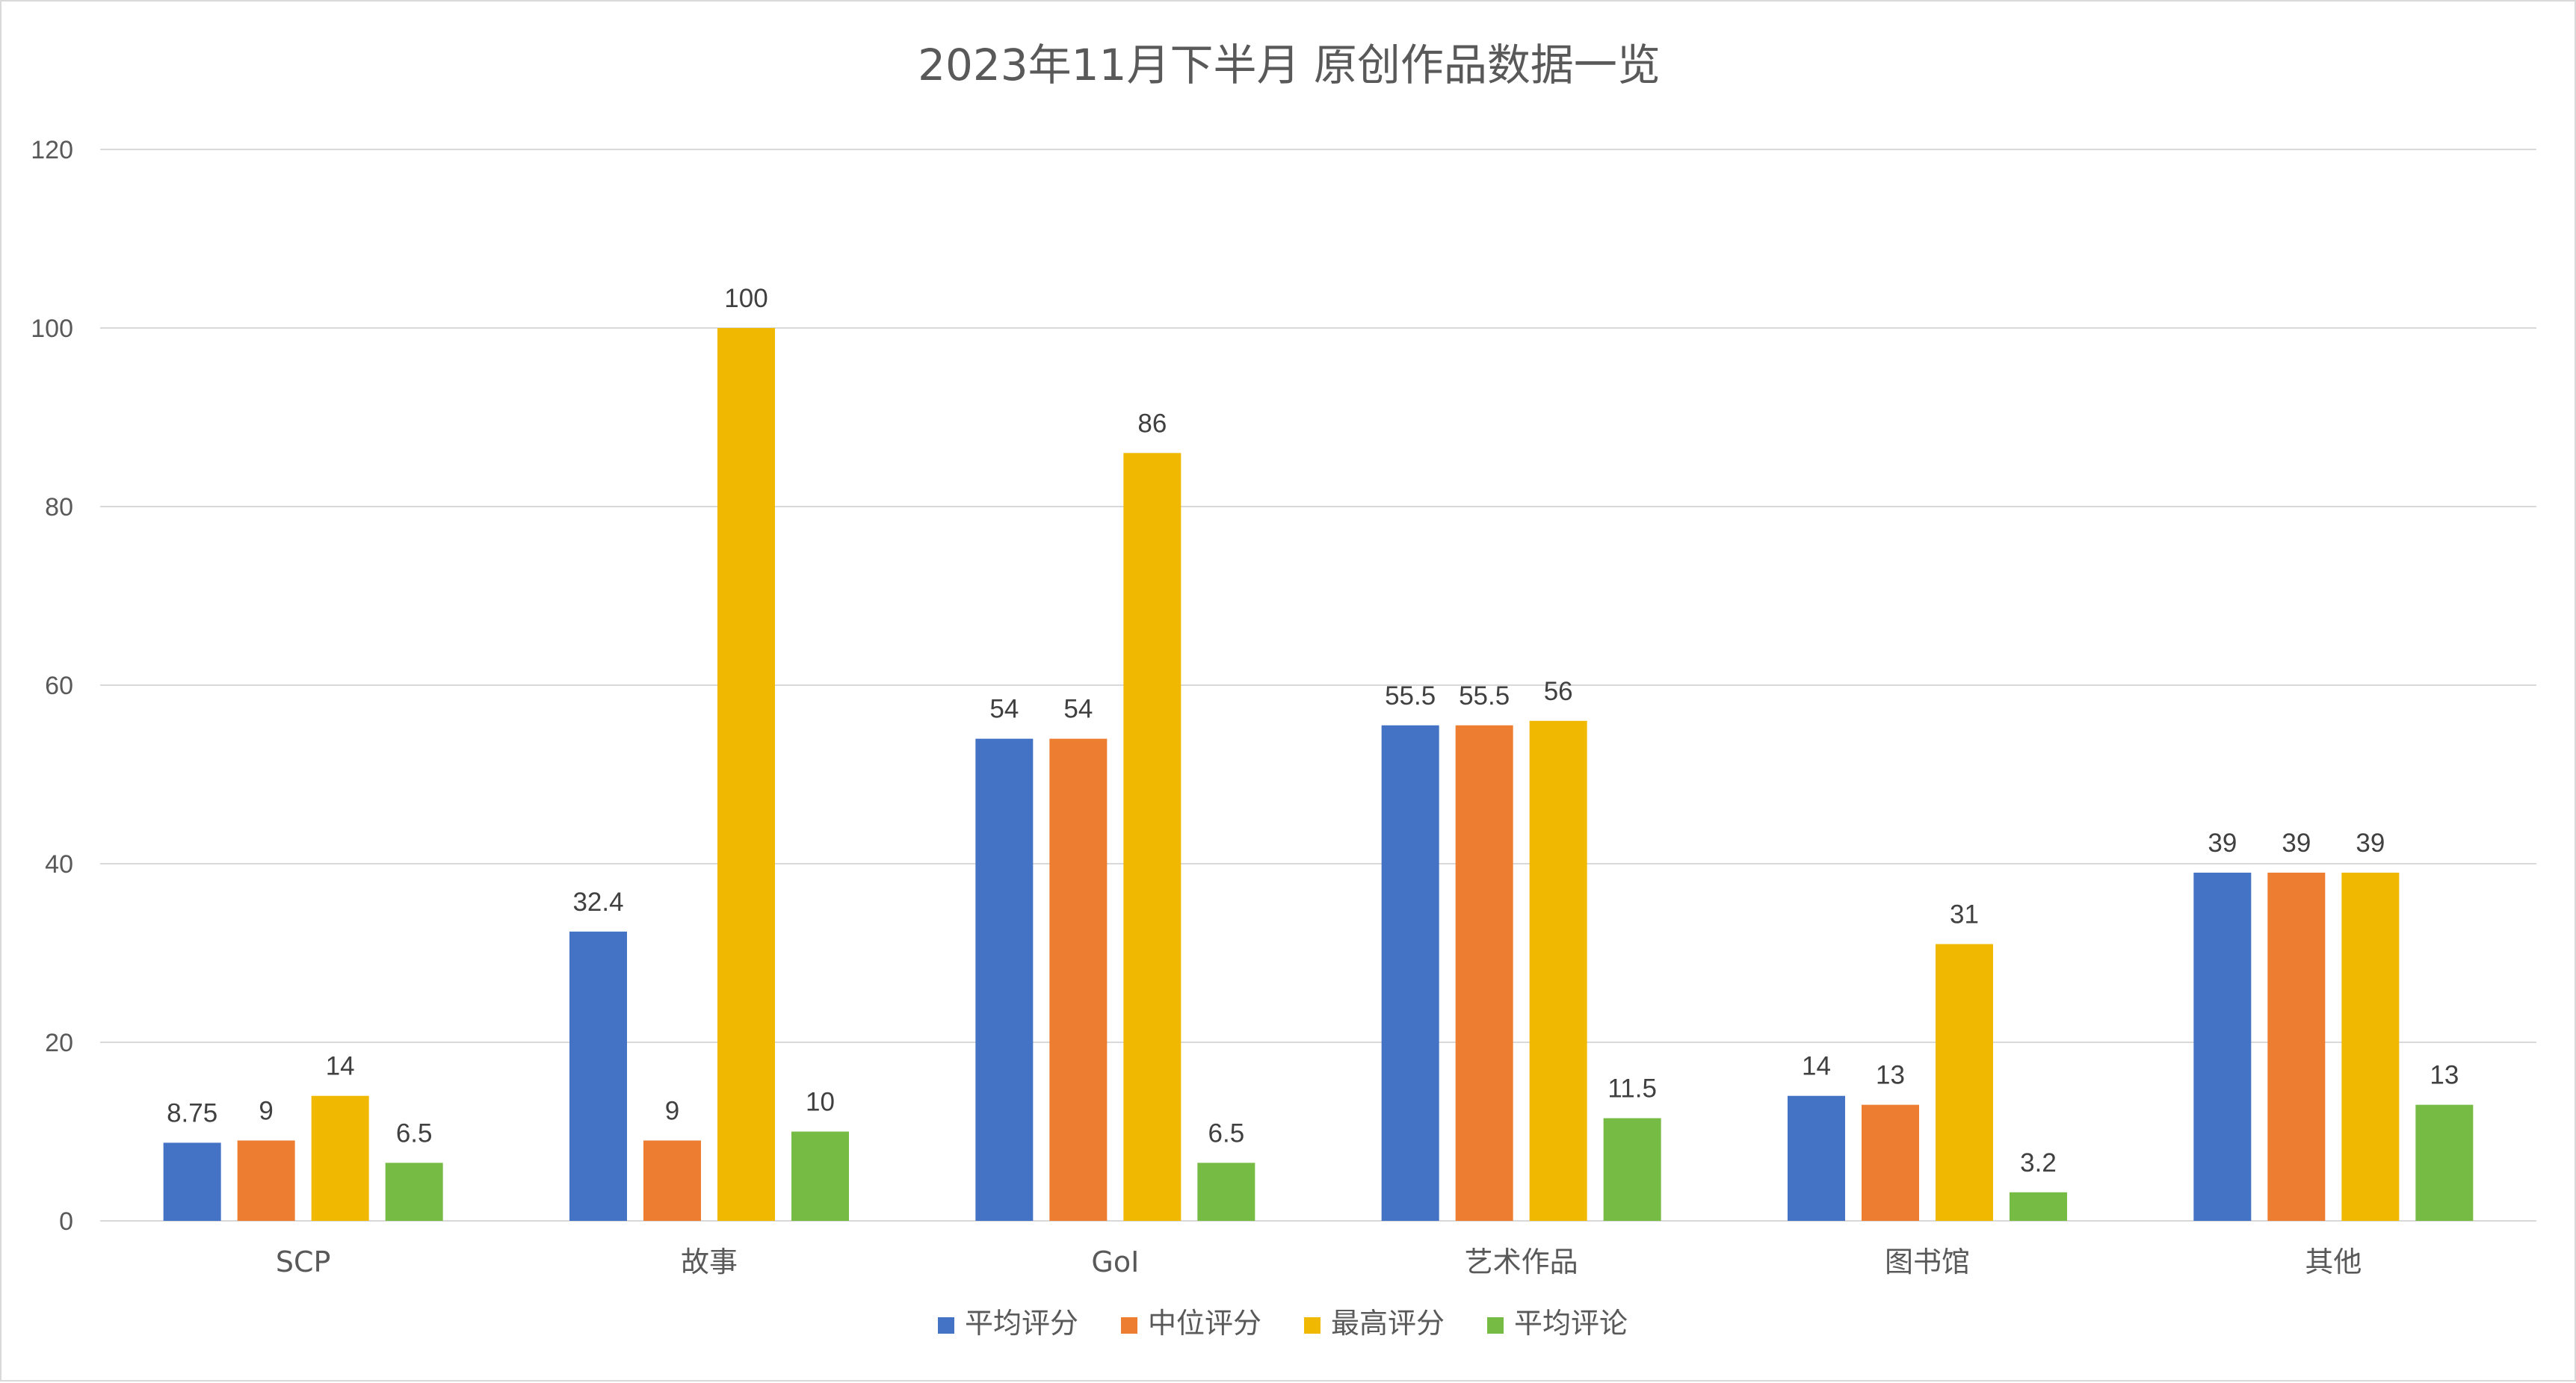 Image resolution: width=2576 pixels, height=1383 pixels. I want to click on legend-item: 中位评分, so click(1191, 1323).